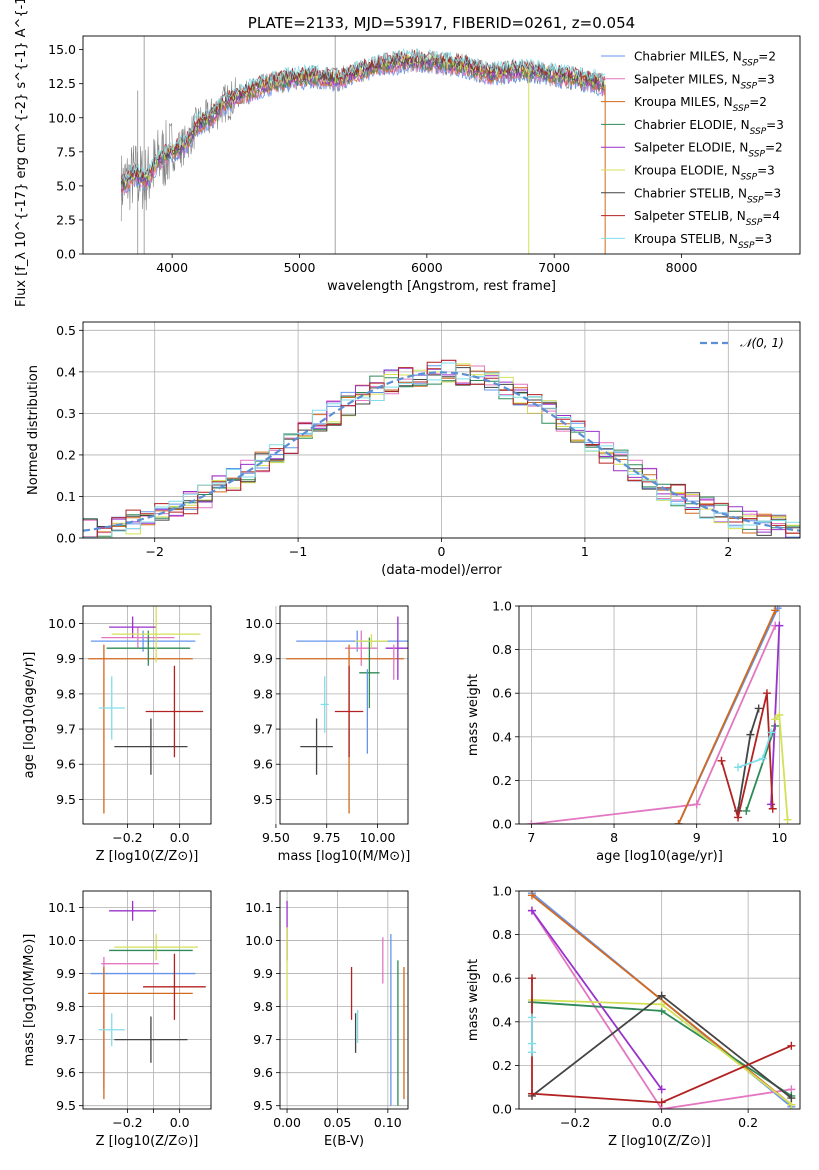  Describe the element at coordinates (427, 267) in the screenshot. I see `x-tick-label: 6000` at that location.